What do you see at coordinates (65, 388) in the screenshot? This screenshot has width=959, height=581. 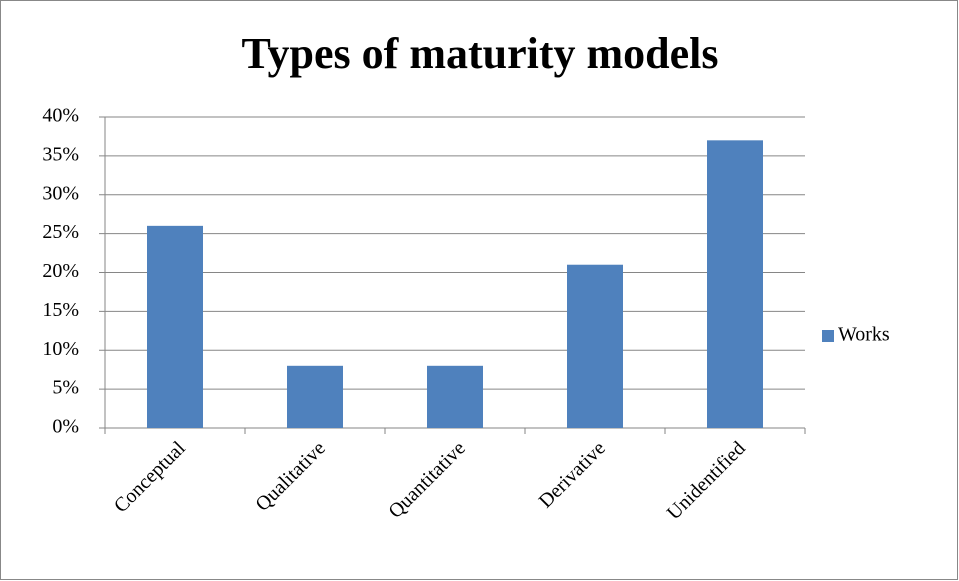 I see `y-tick-label: 5%` at bounding box center [65, 388].